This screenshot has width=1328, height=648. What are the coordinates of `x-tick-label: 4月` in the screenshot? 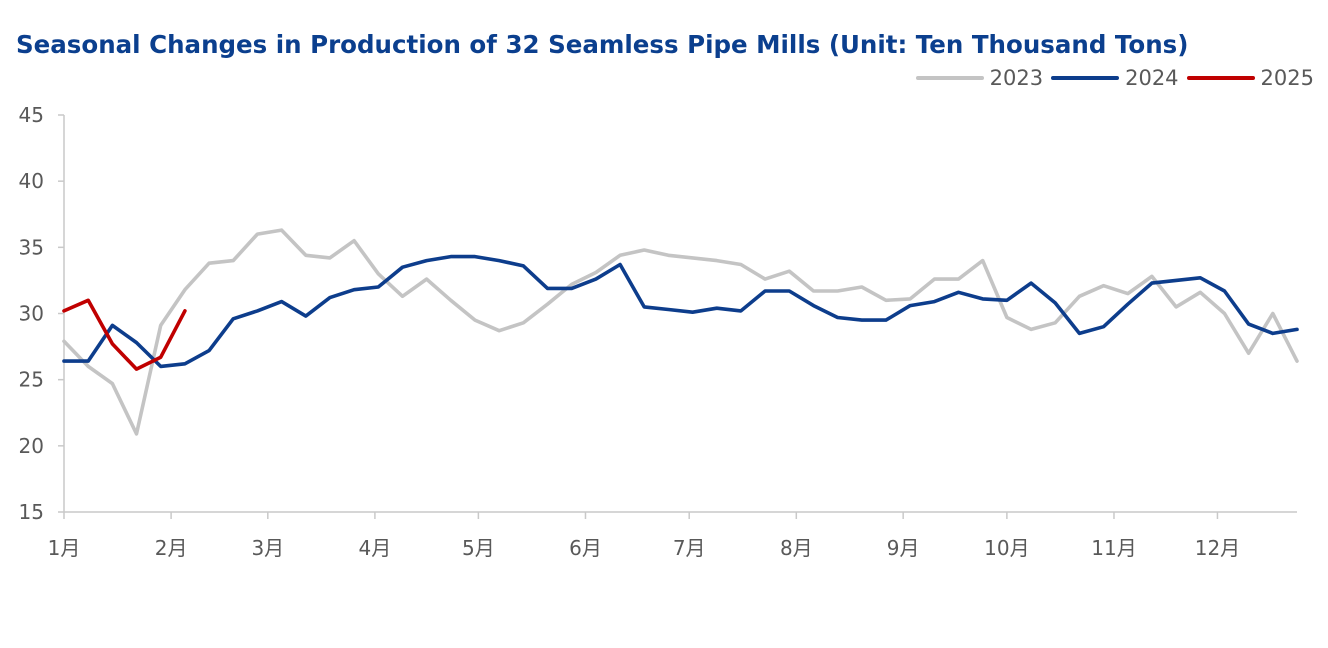 It's located at (375, 548).